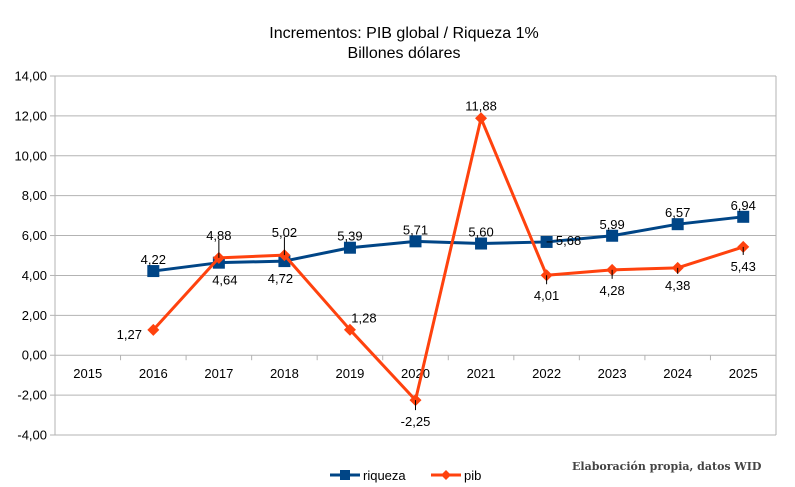  Describe the element at coordinates (384, 475) in the screenshot. I see `legend-label-riqueza: riqueza` at that location.